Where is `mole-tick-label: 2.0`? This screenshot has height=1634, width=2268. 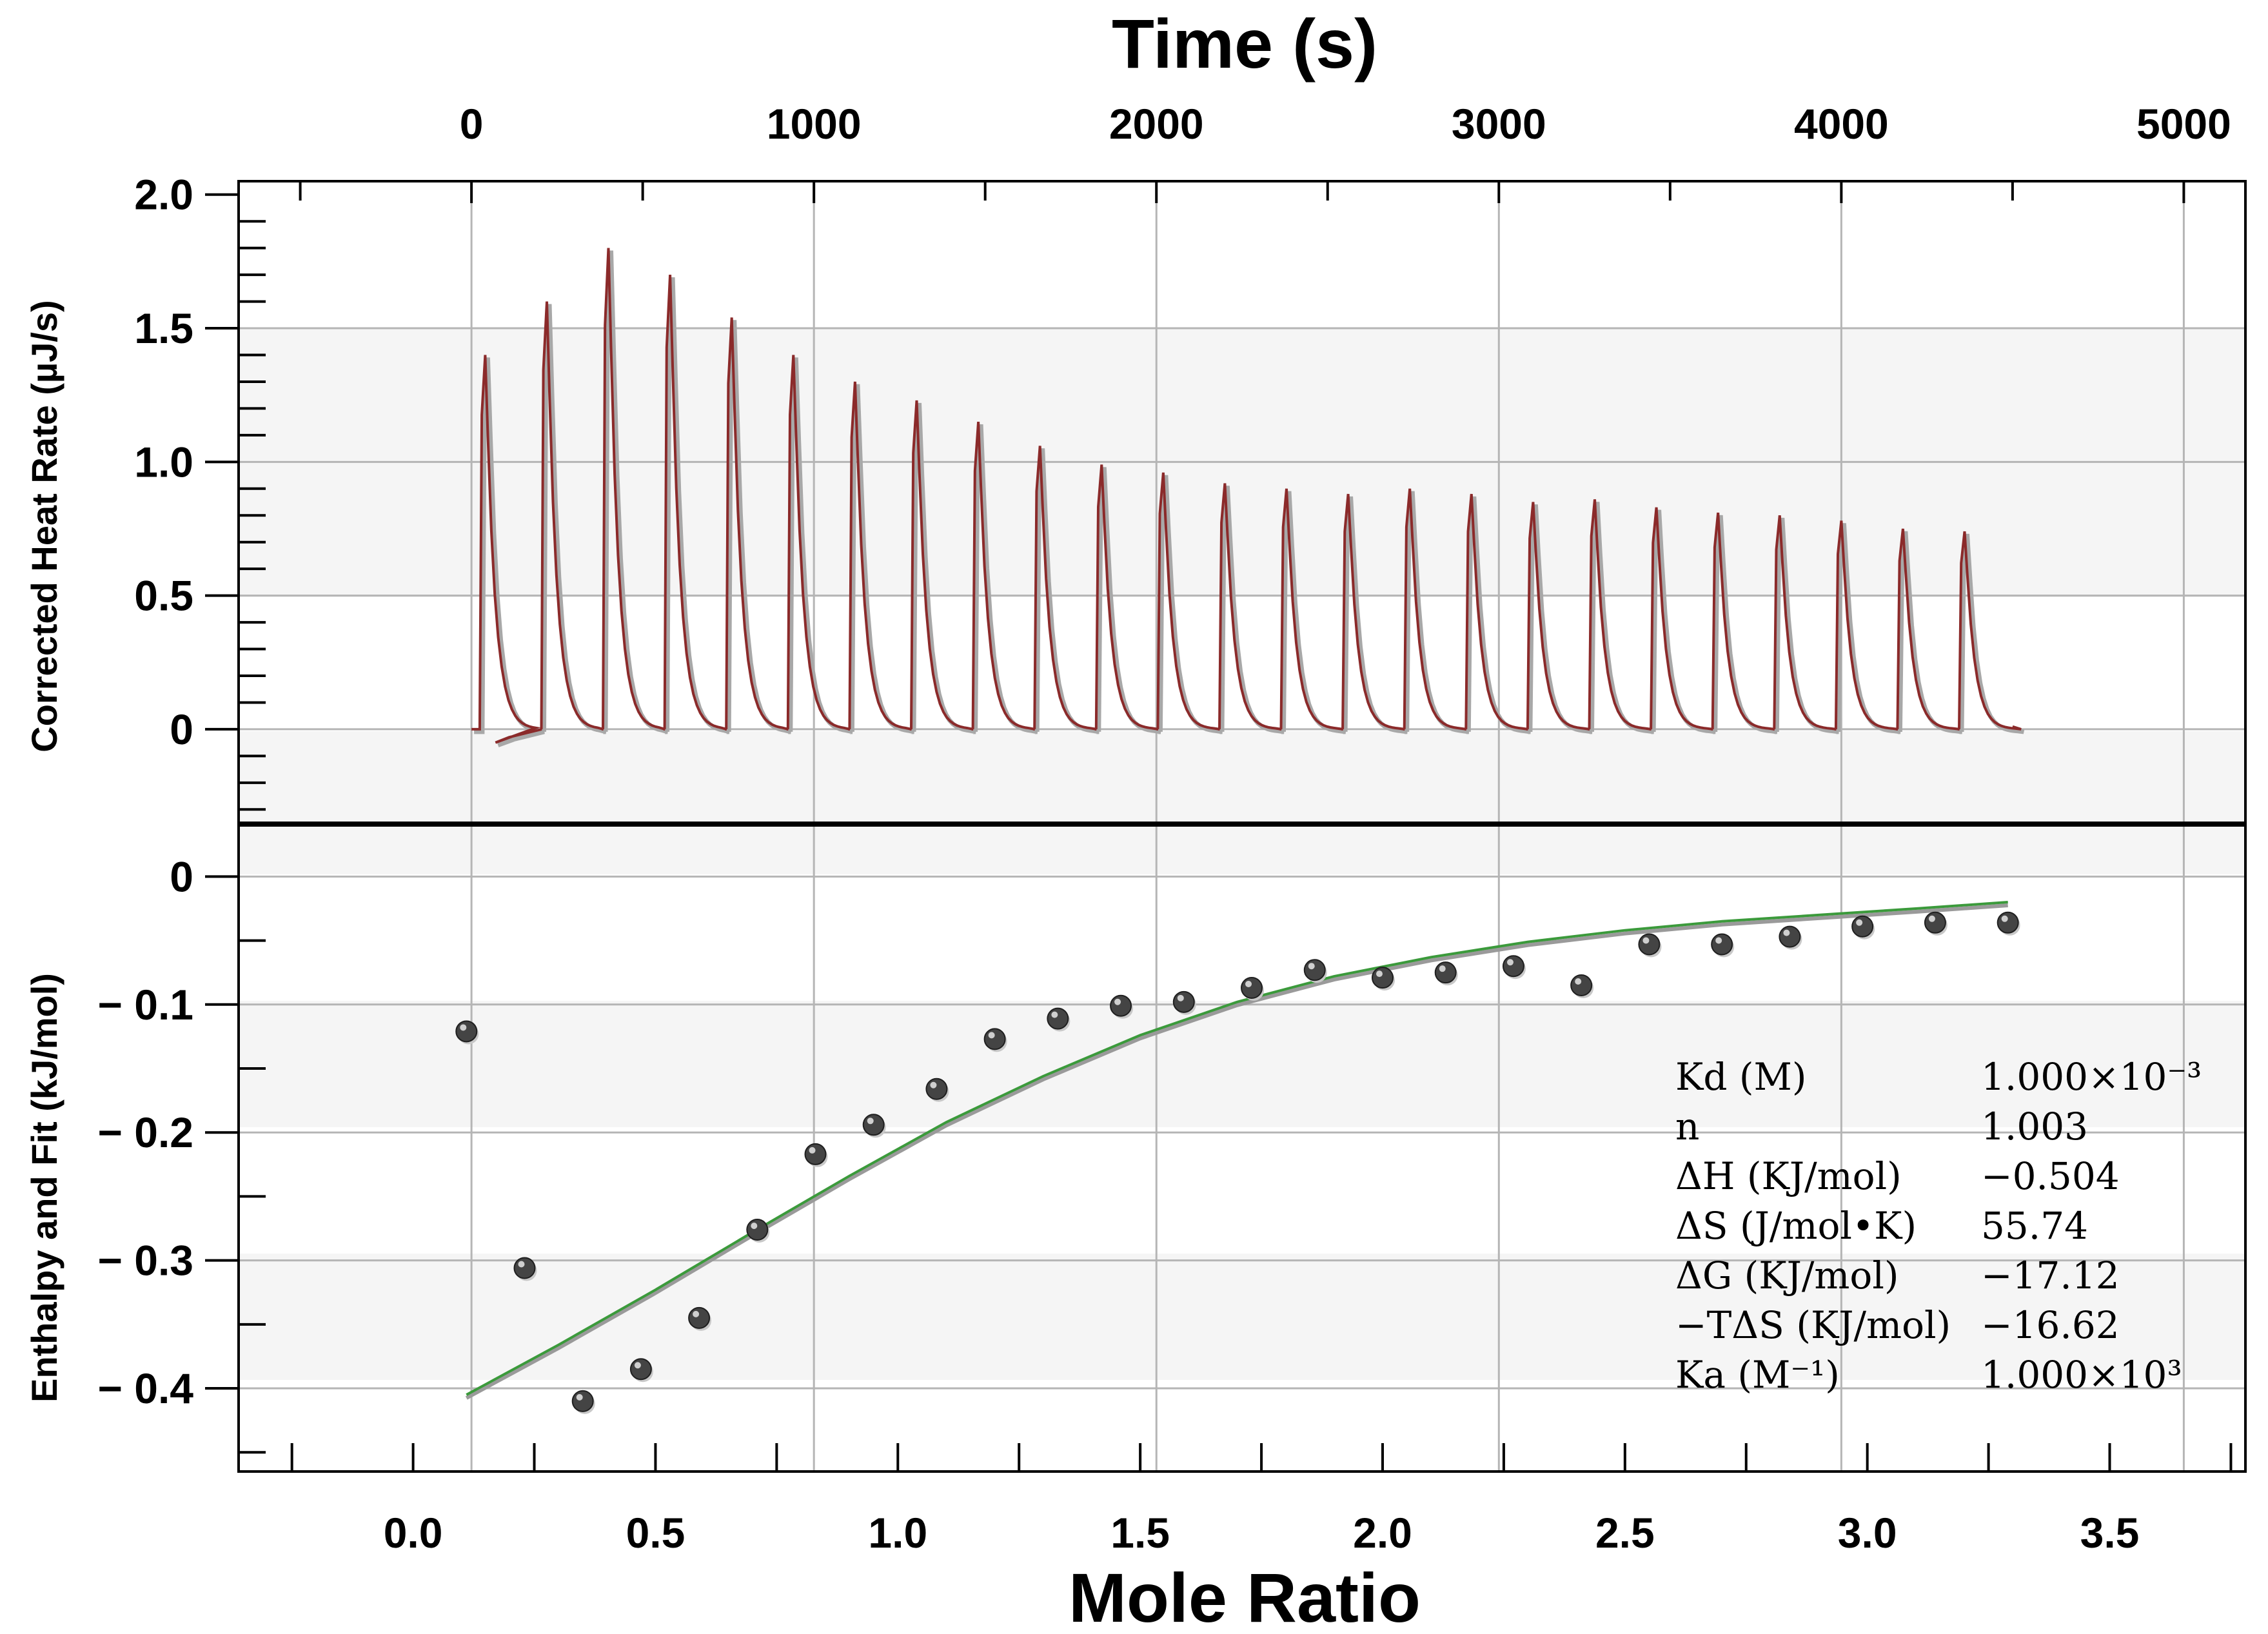 mole-tick-label: 2.0 is located at coordinates (1382, 1533).